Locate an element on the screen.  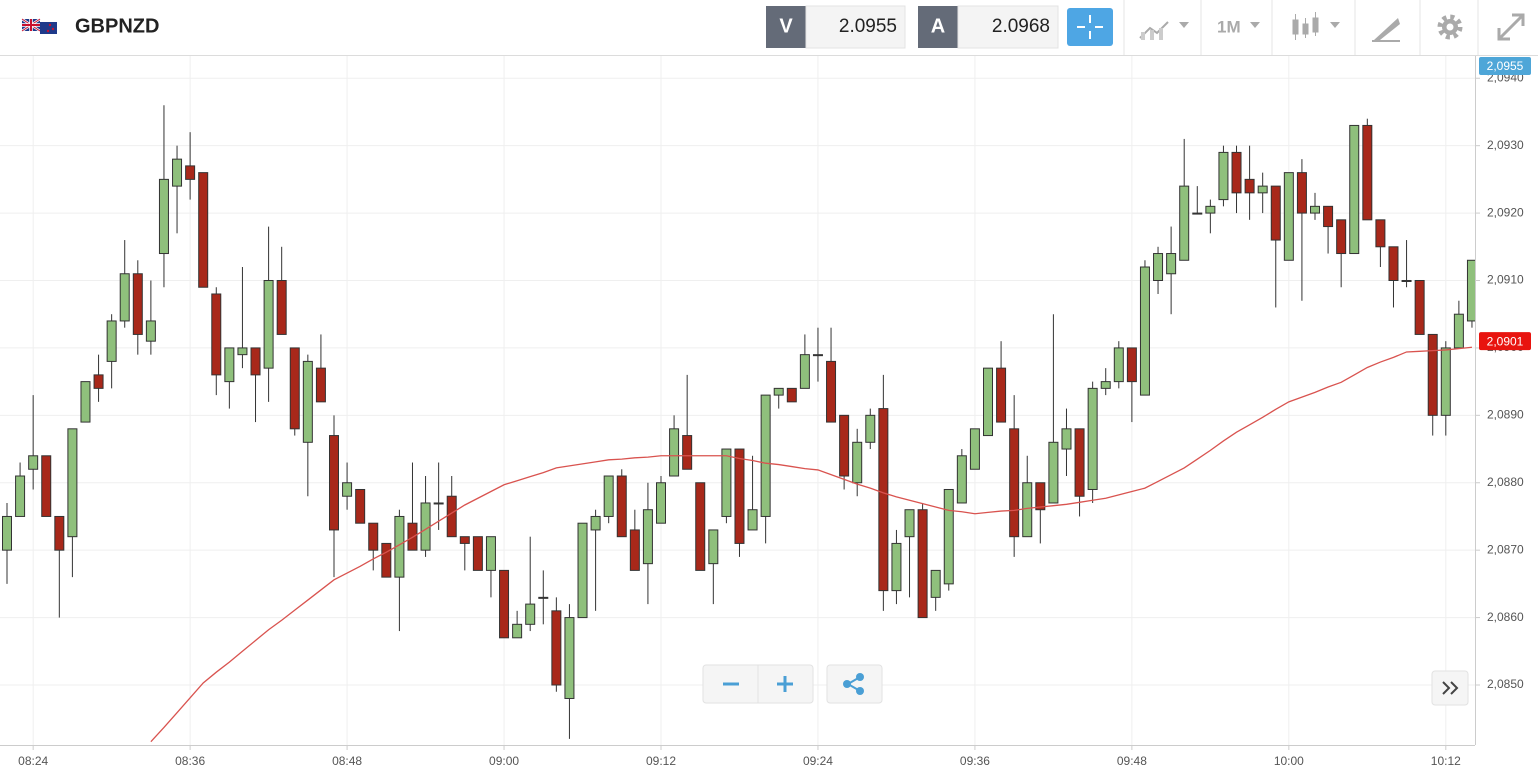
chart-style-button is located at coordinates (1164, 30).